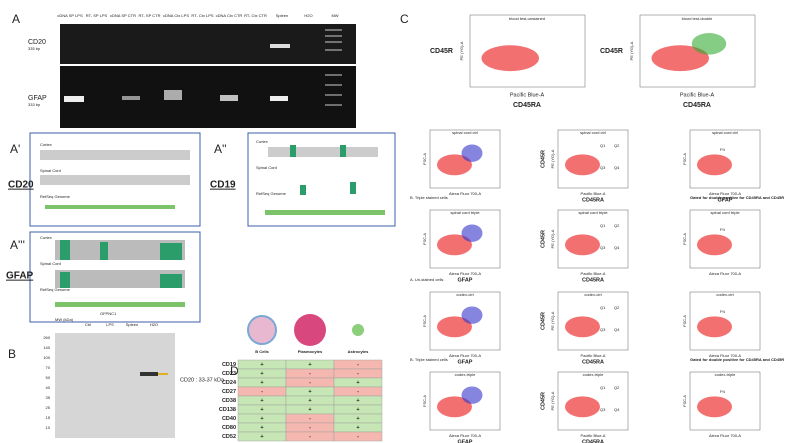 This screenshot has height=443, width=785. I want to click on axis-label: Pacific Blue-A, so click(593, 355).